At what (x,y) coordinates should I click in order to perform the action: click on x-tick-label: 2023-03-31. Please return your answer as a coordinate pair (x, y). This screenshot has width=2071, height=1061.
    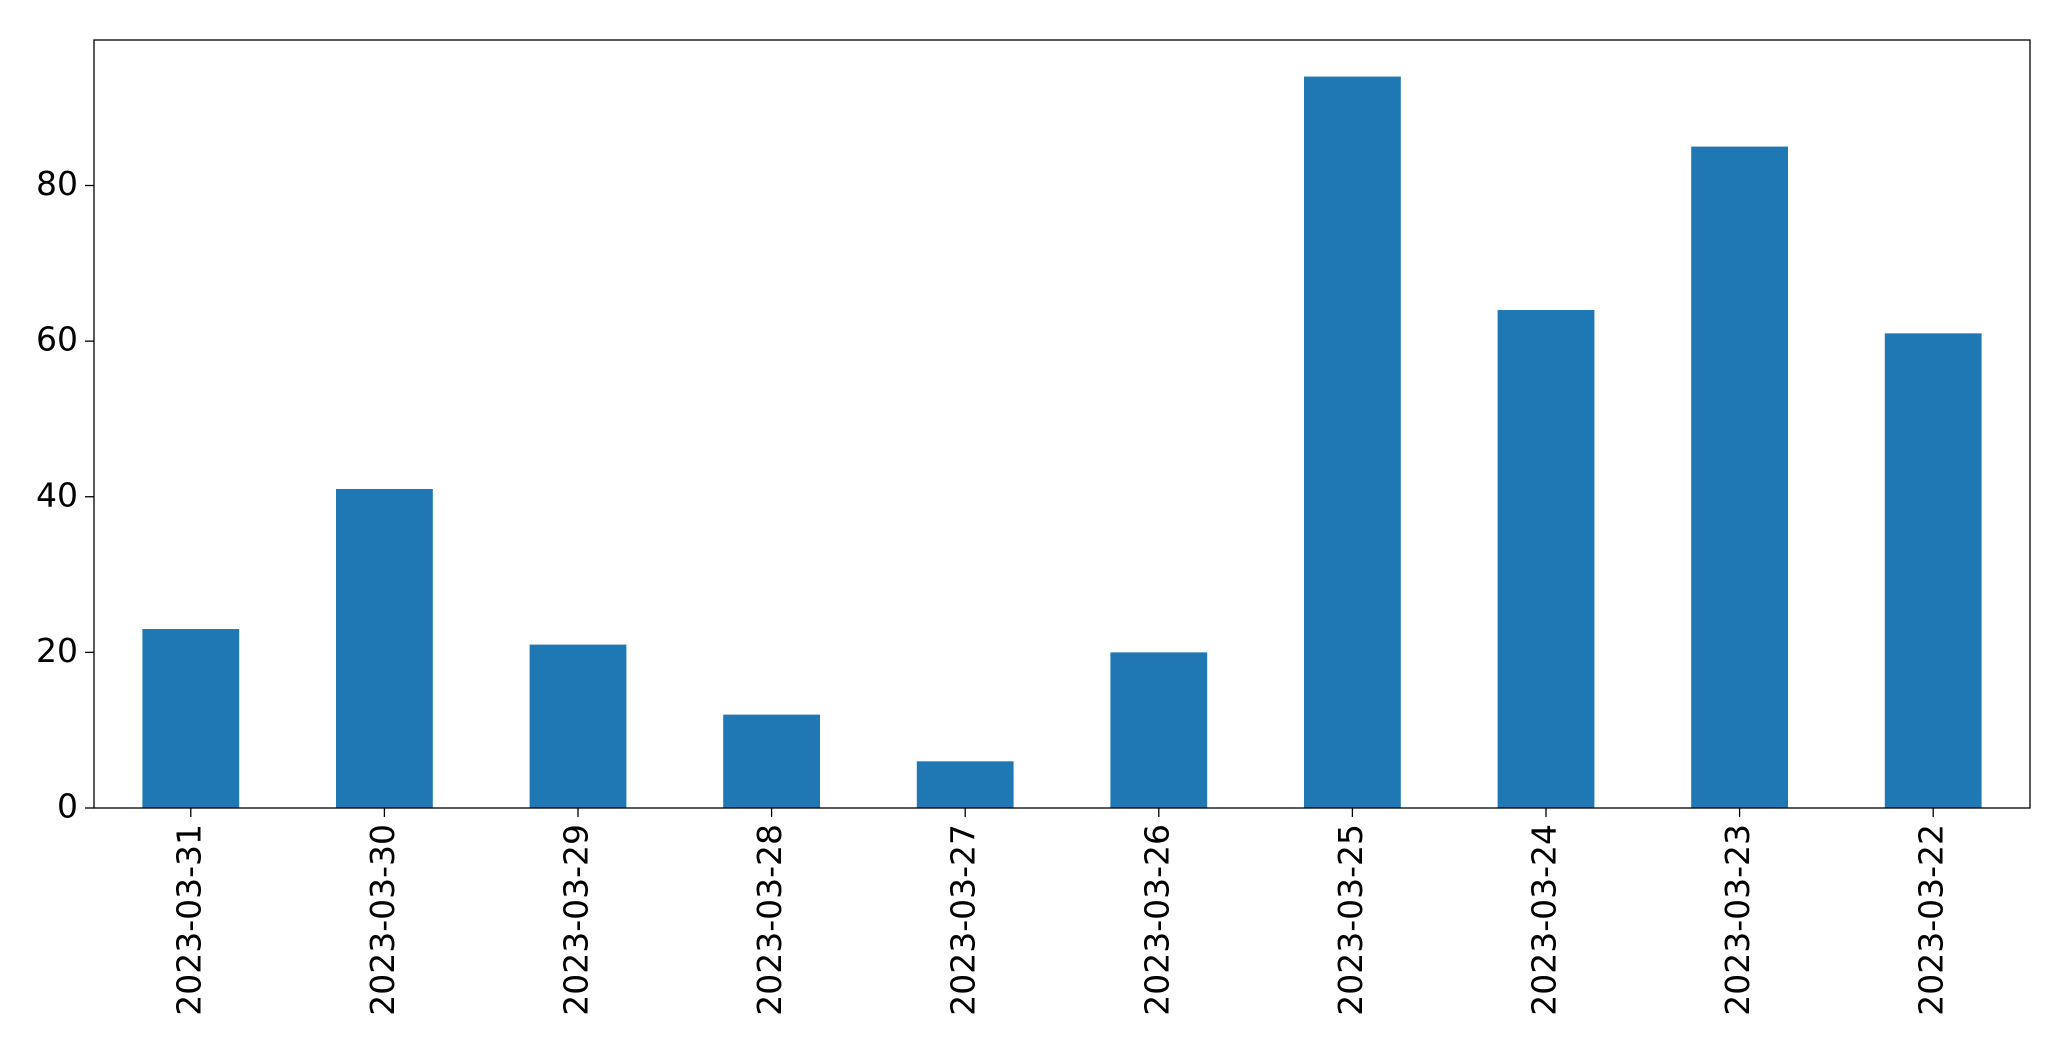
    Looking at the image, I should click on (188, 920).